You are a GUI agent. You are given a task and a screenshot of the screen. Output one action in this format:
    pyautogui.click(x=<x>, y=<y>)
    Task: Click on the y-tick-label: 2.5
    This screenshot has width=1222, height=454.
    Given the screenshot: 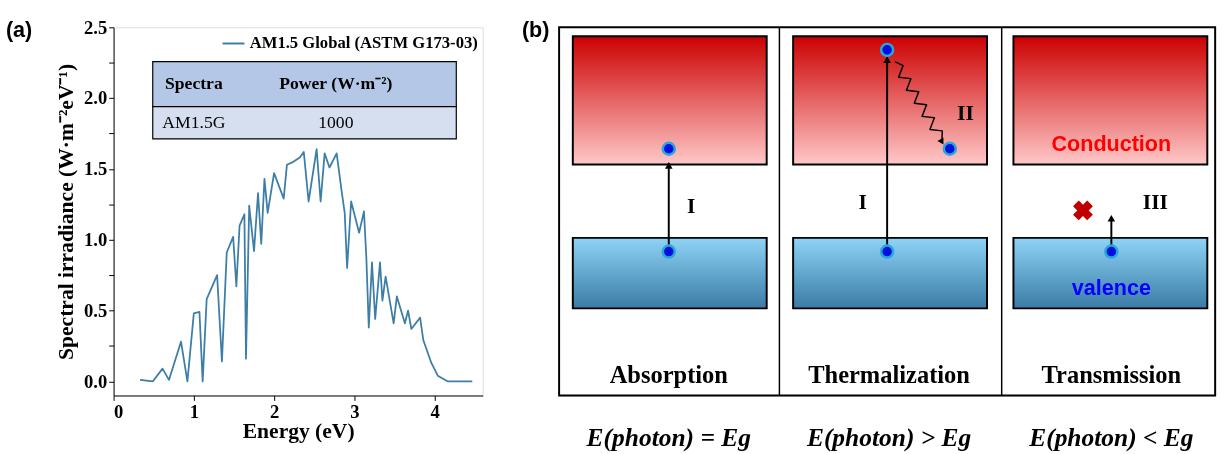 What is the action you would take?
    pyautogui.click(x=95, y=27)
    